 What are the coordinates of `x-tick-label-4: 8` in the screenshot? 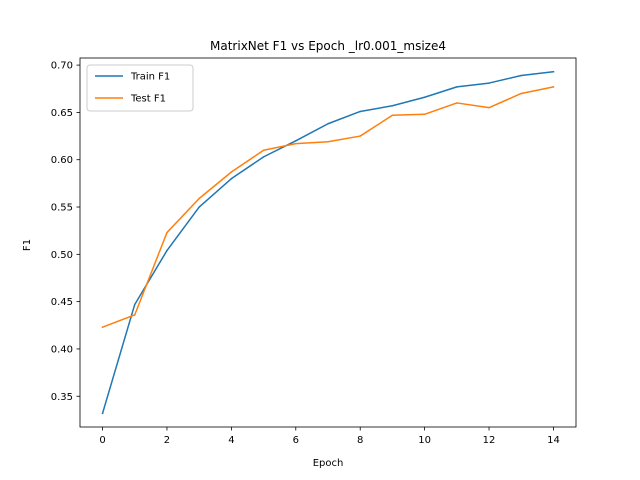 It's located at (360, 440).